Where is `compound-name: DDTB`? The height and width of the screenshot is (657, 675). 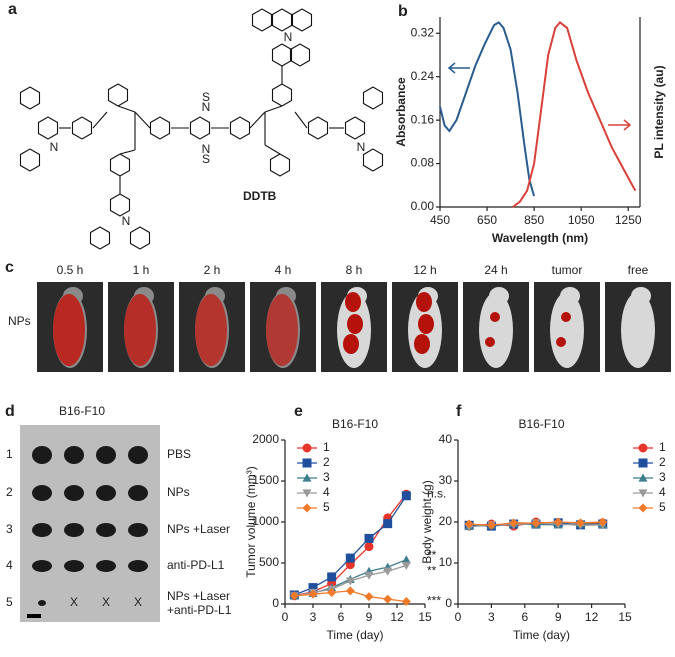
compound-name: DDTB is located at coordinates (260, 196).